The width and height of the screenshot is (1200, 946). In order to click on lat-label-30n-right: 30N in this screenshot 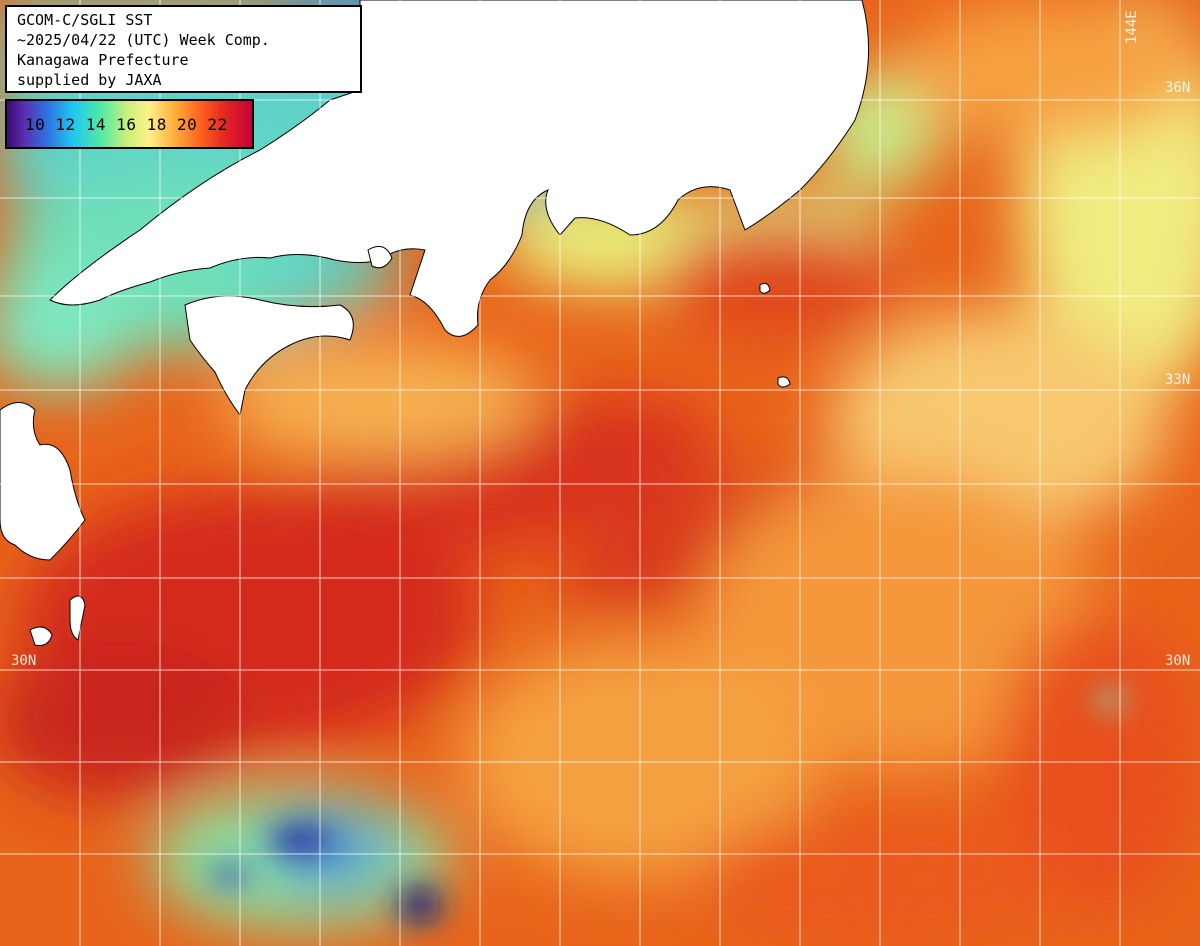, I will do `click(1178, 661)`.